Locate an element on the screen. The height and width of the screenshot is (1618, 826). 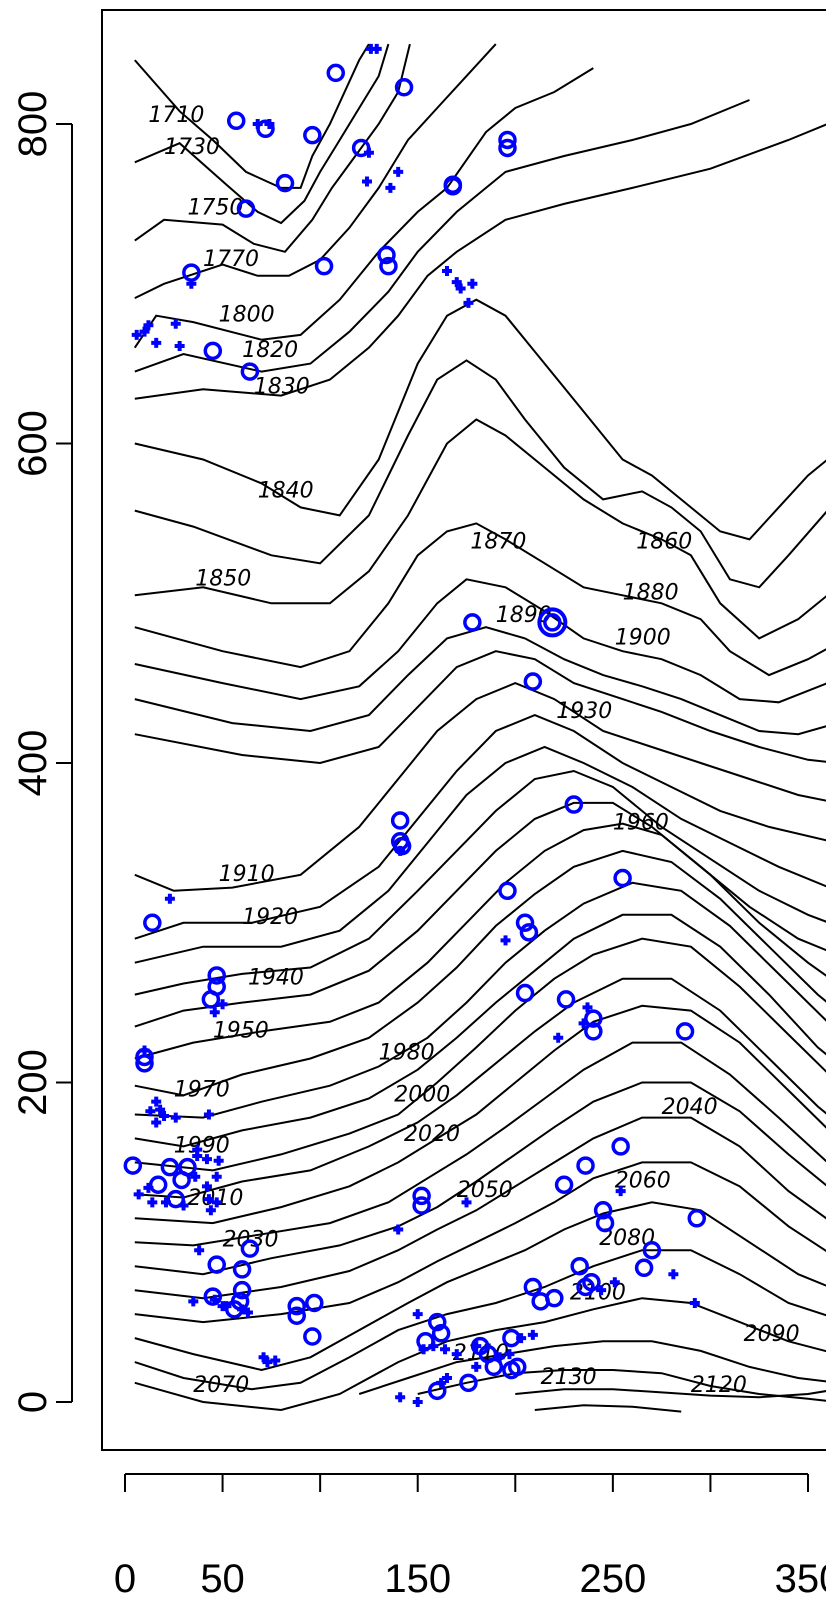
contour-line-1990 is located at coordinates (480, 1030).